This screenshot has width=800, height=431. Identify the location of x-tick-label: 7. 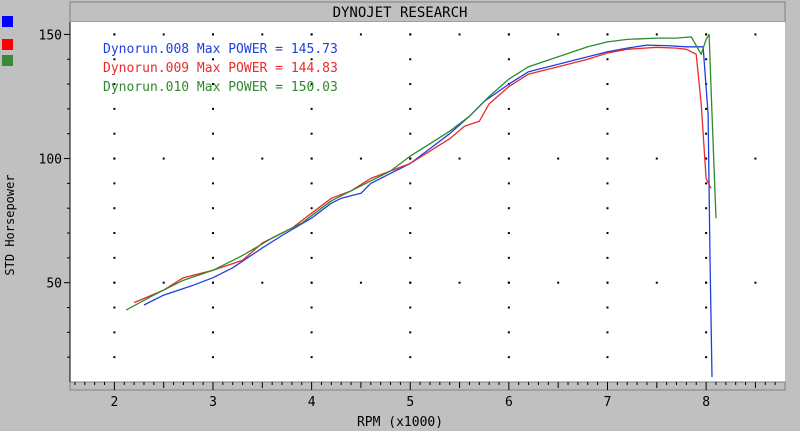
(608, 402).